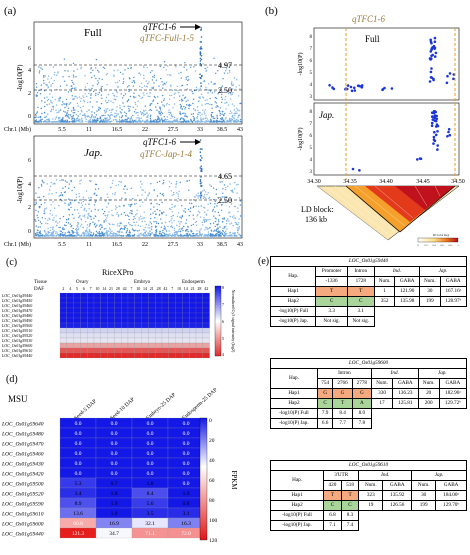 The width and height of the screenshot is (470, 555). I want to click on num-header: Num., so click(430, 281).